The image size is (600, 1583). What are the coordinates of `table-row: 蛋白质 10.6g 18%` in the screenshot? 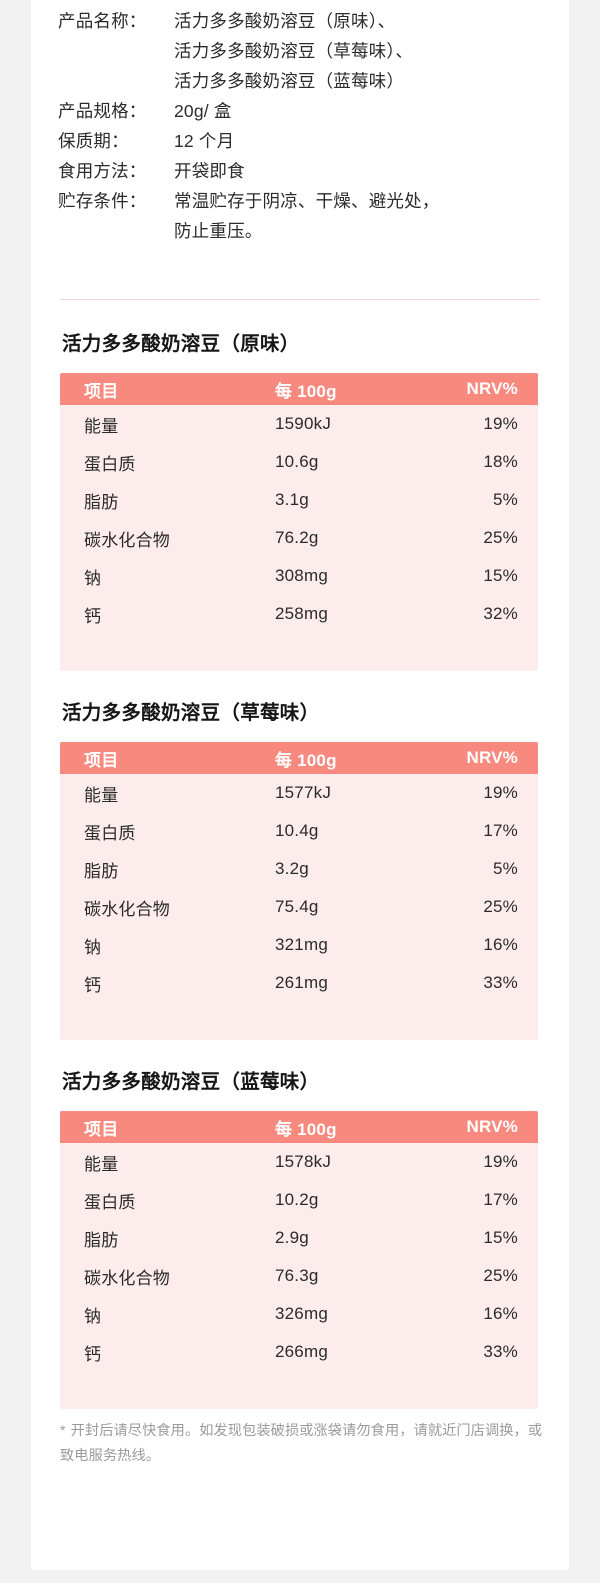 It's located at (299, 462).